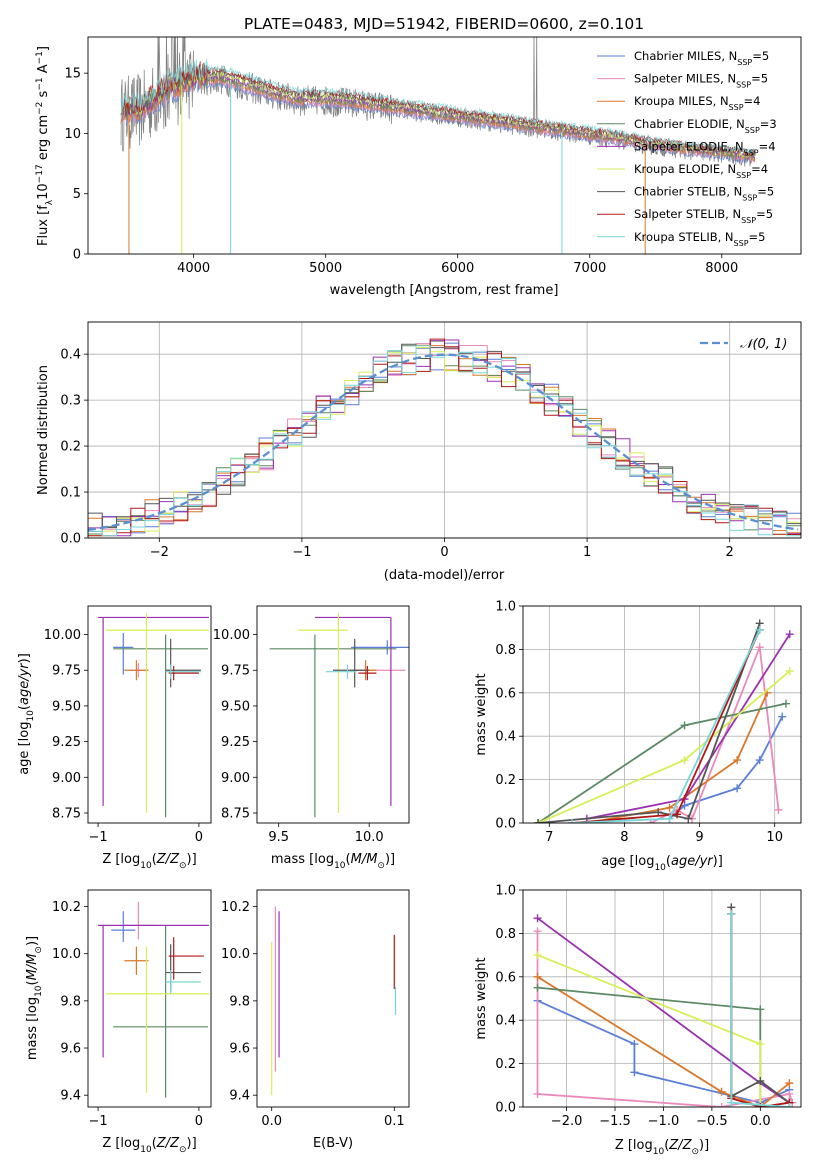 This screenshot has width=819, height=1170. I want to click on y-tick-label: 9.00, so click(66, 778).